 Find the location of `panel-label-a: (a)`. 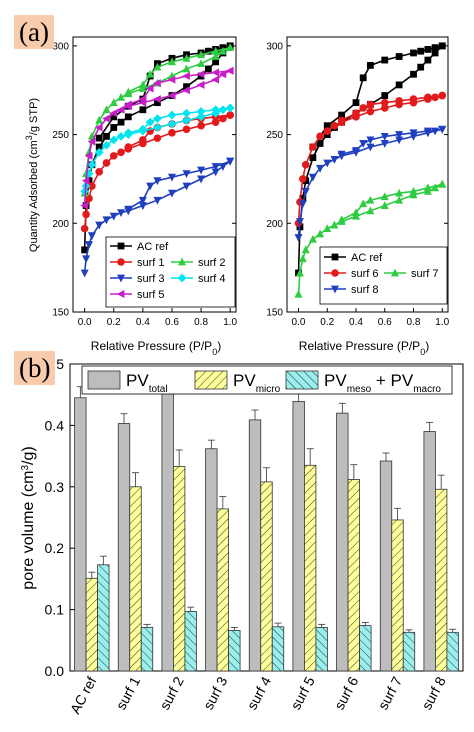

panel-label-a: (a) is located at coordinates (34, 32).